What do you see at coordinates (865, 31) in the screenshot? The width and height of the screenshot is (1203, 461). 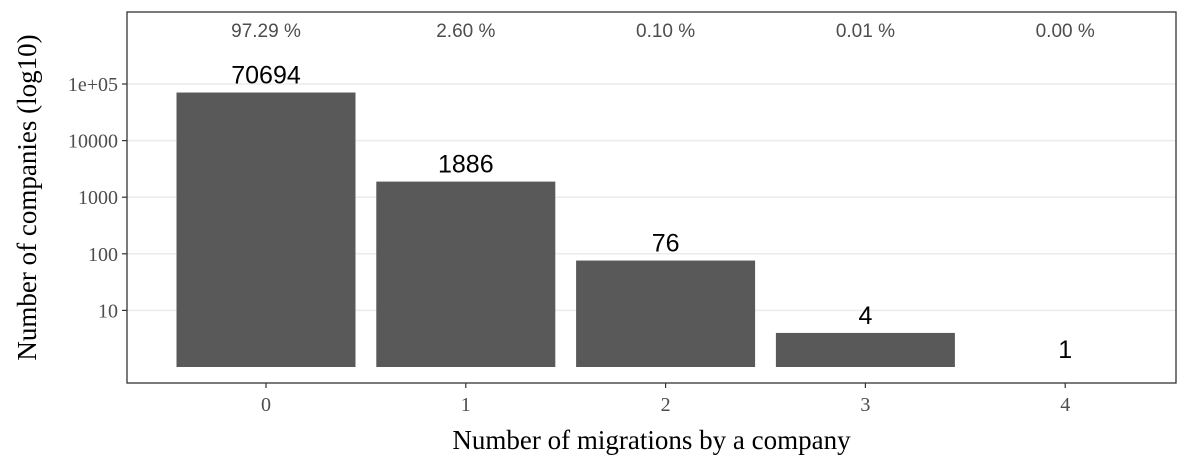 I see `percent-label: 0.01 %` at bounding box center [865, 31].